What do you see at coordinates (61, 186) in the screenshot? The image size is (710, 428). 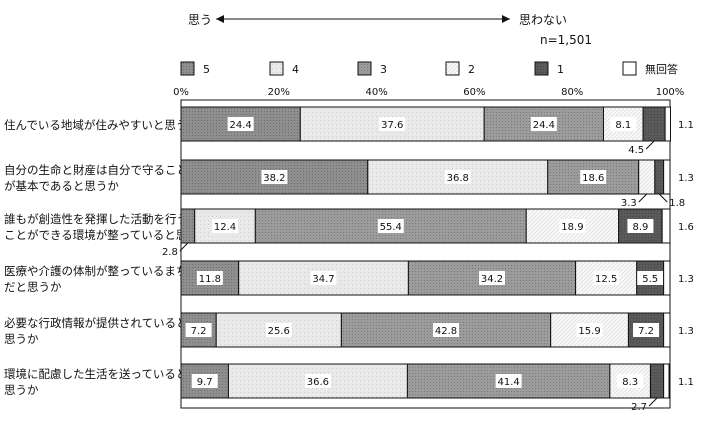 I see `category-label: が基本であると思うか` at bounding box center [61, 186].